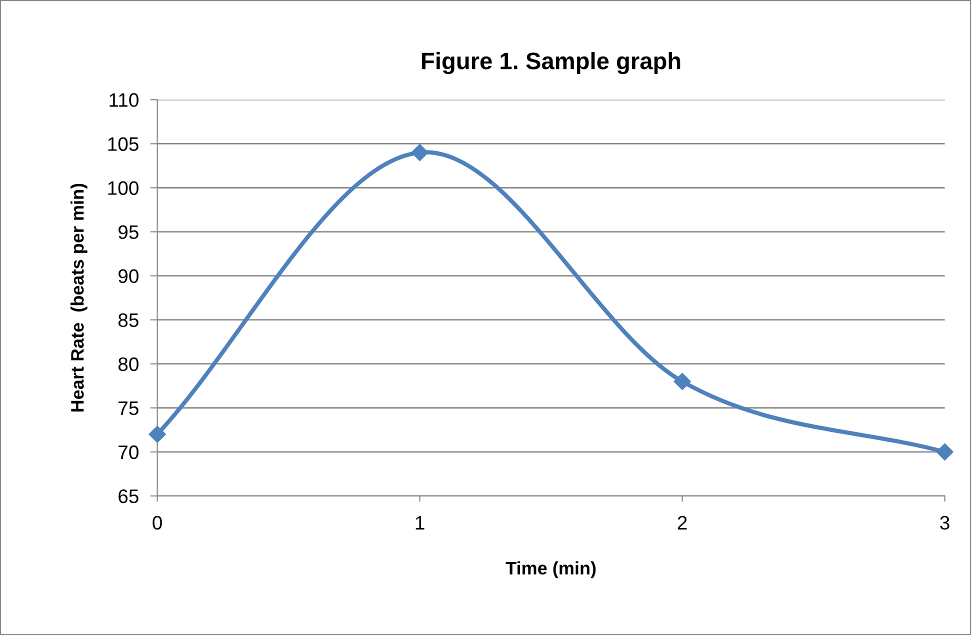 This screenshot has height=635, width=971. What do you see at coordinates (157, 523) in the screenshot?
I see `x-tick-label: 0` at bounding box center [157, 523].